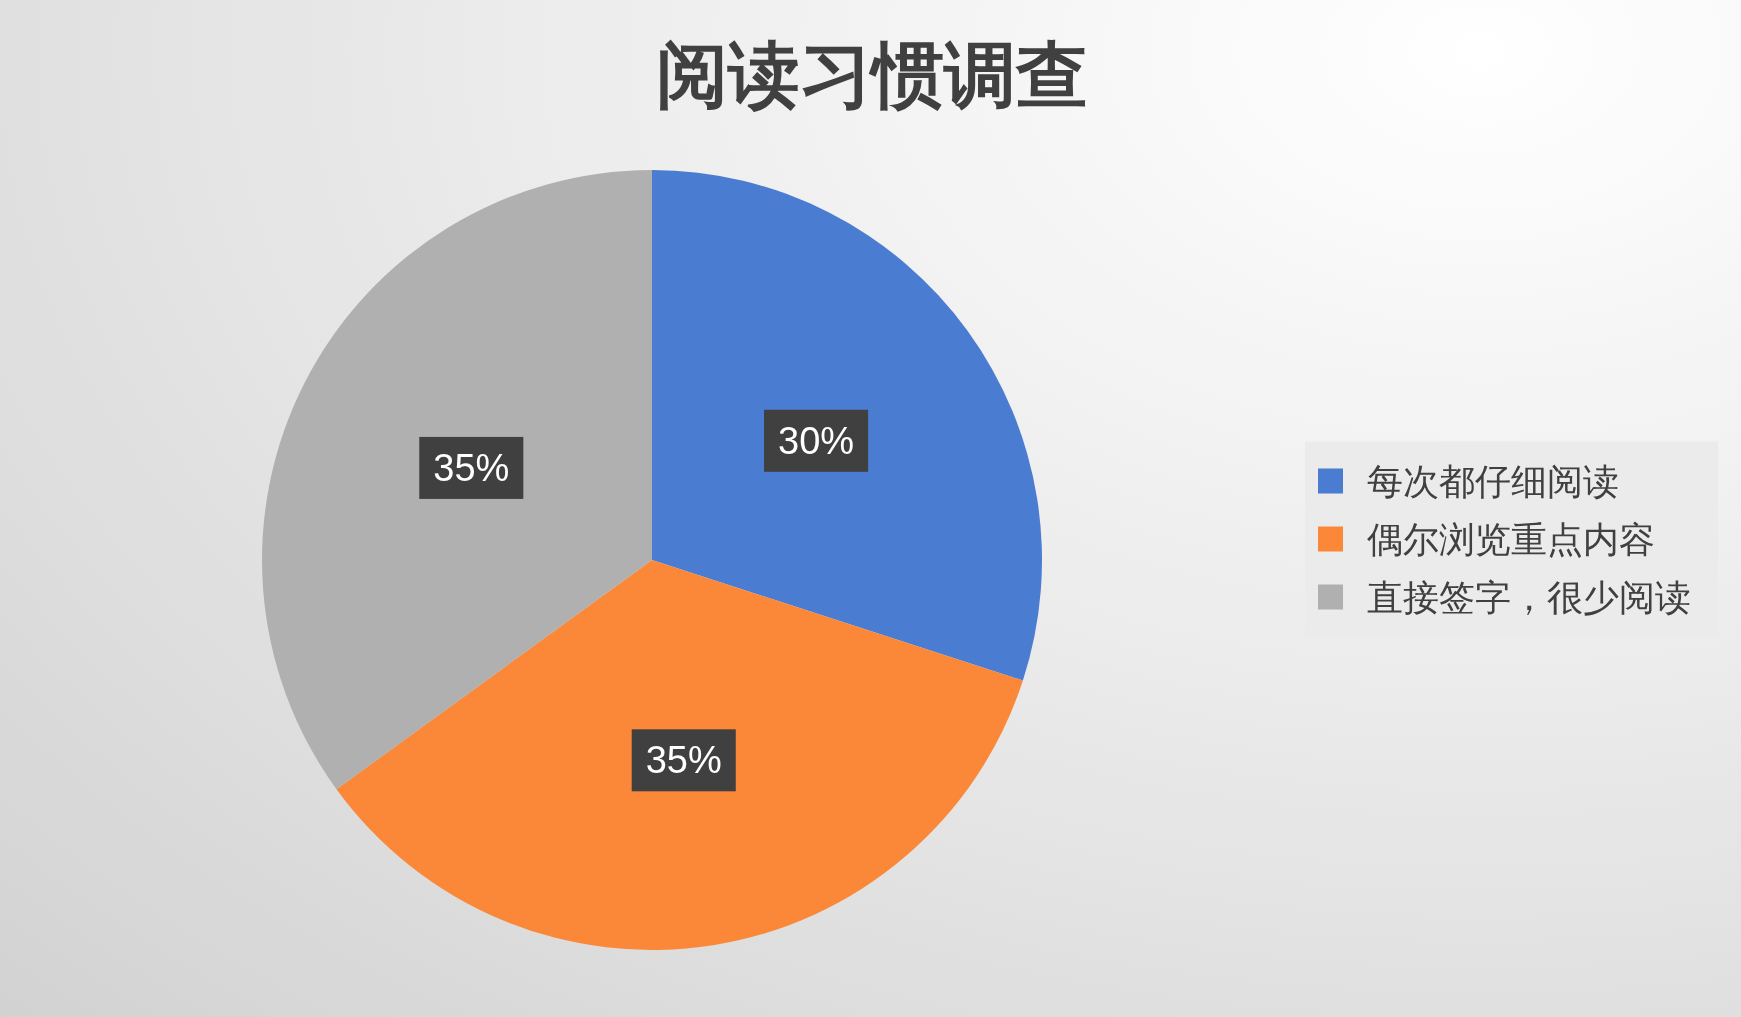  What do you see at coordinates (872, 75) in the screenshot?
I see `chart-title: 阅读习惯调查` at bounding box center [872, 75].